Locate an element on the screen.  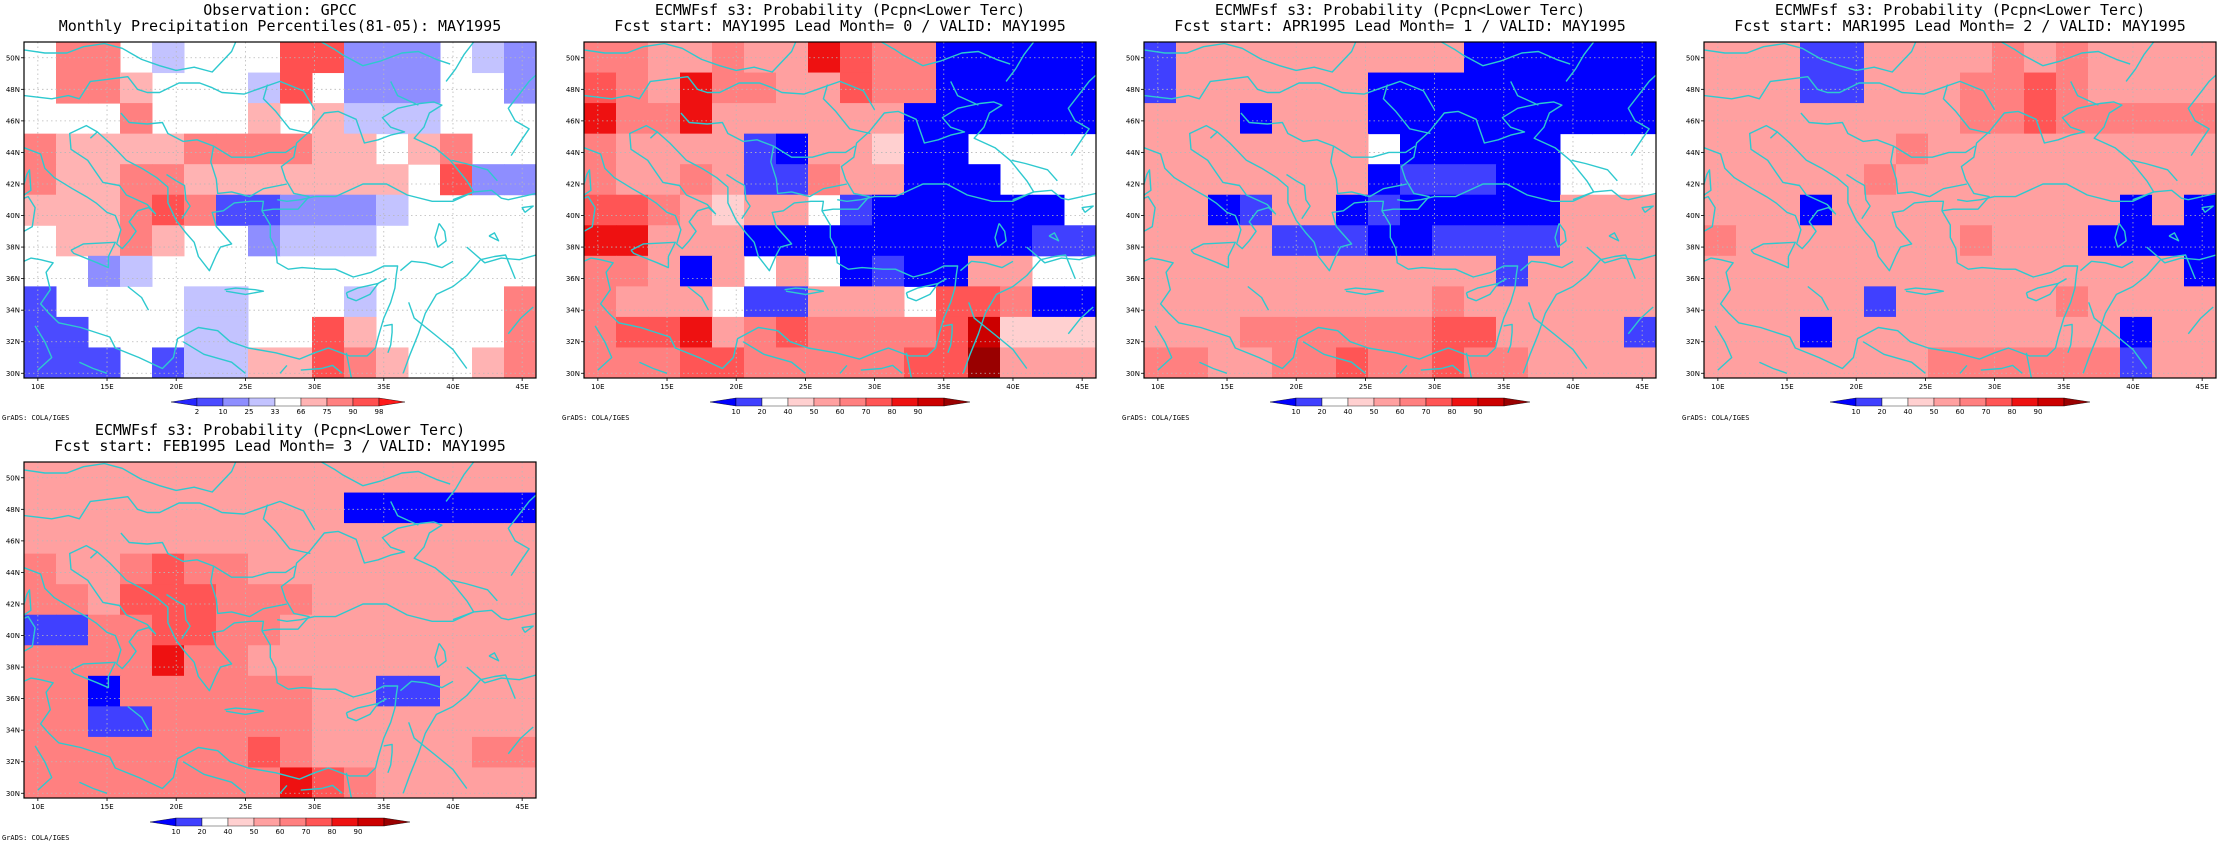
lat-label: 48N is located at coordinates (13, 90).